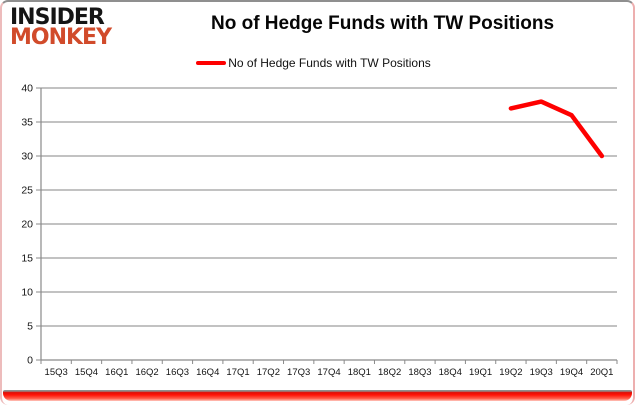 This screenshot has width=635, height=405. What do you see at coordinates (317, 395) in the screenshot?
I see `widget-bottom-accent` at bounding box center [317, 395].